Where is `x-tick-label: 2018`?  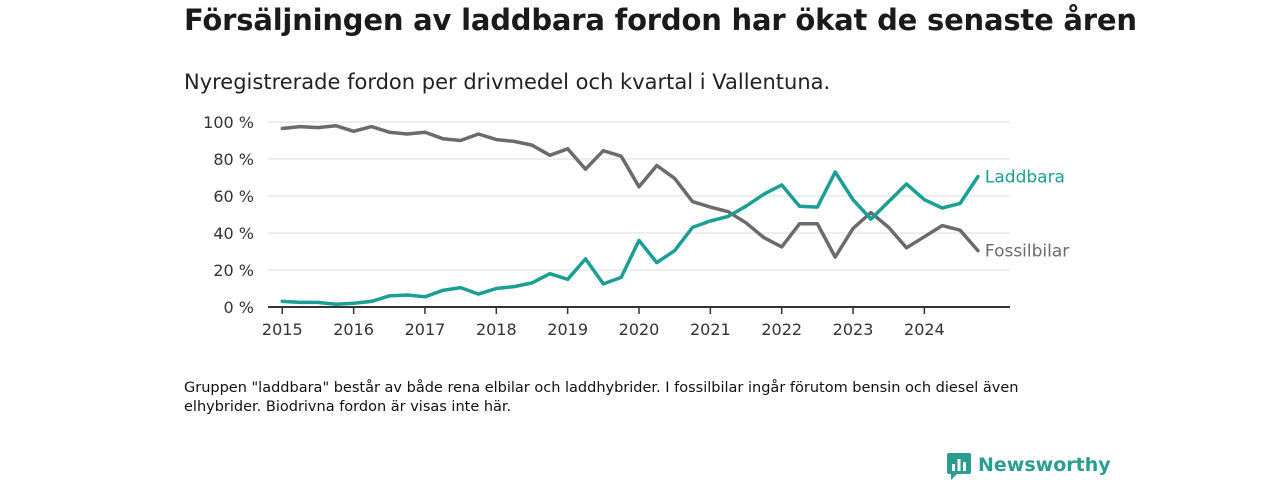
x-tick-label: 2018 is located at coordinates (496, 329).